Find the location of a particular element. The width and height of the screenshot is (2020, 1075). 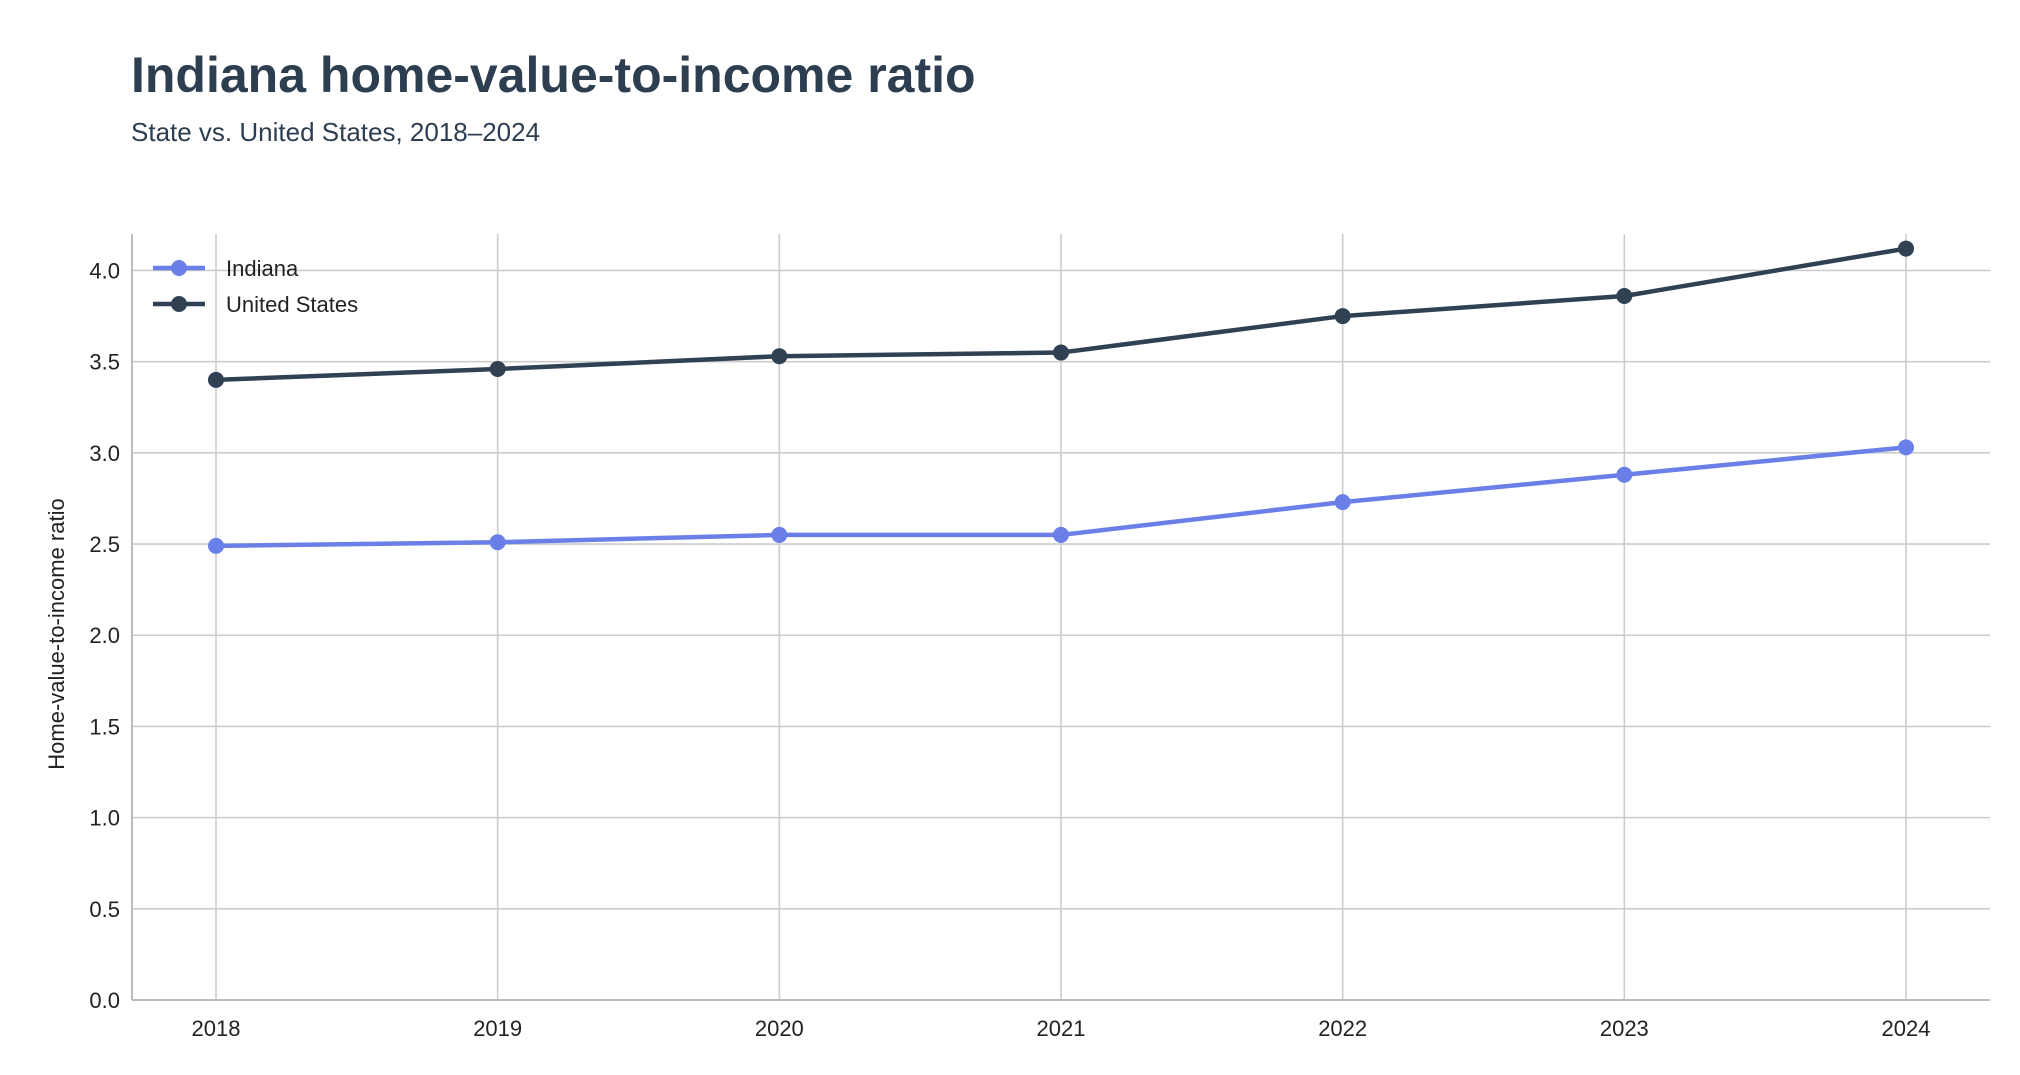

y-tick-label: 2.5 is located at coordinates (104, 544).